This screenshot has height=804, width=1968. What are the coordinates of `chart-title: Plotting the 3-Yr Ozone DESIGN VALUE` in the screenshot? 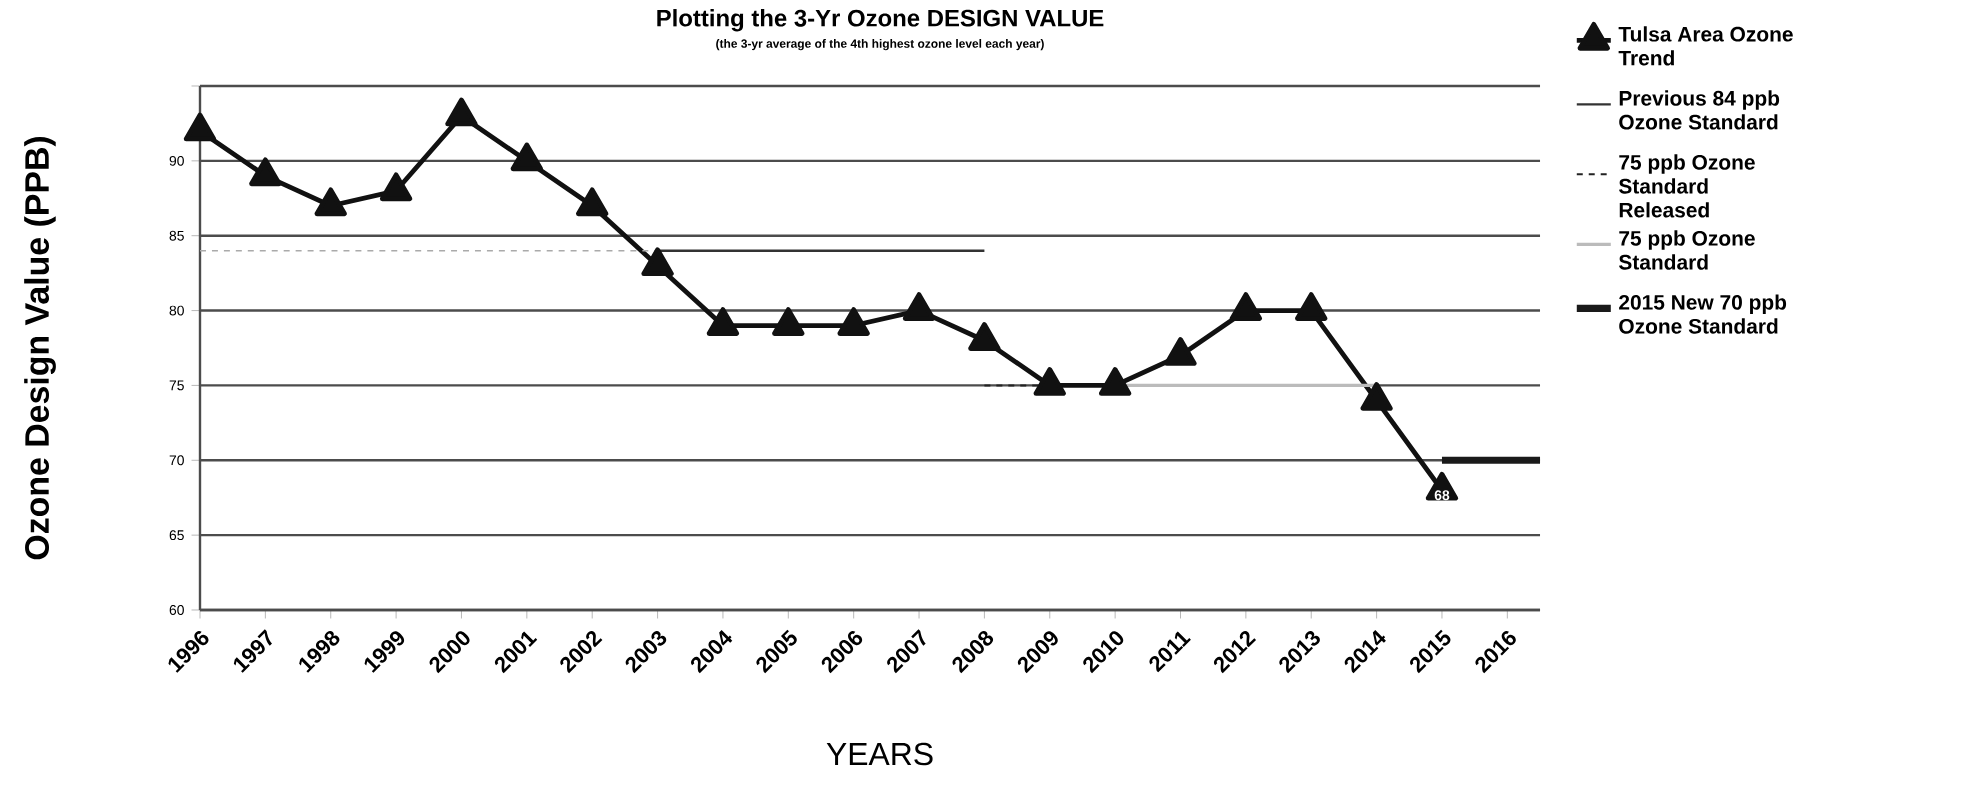 It's located at (880, 20).